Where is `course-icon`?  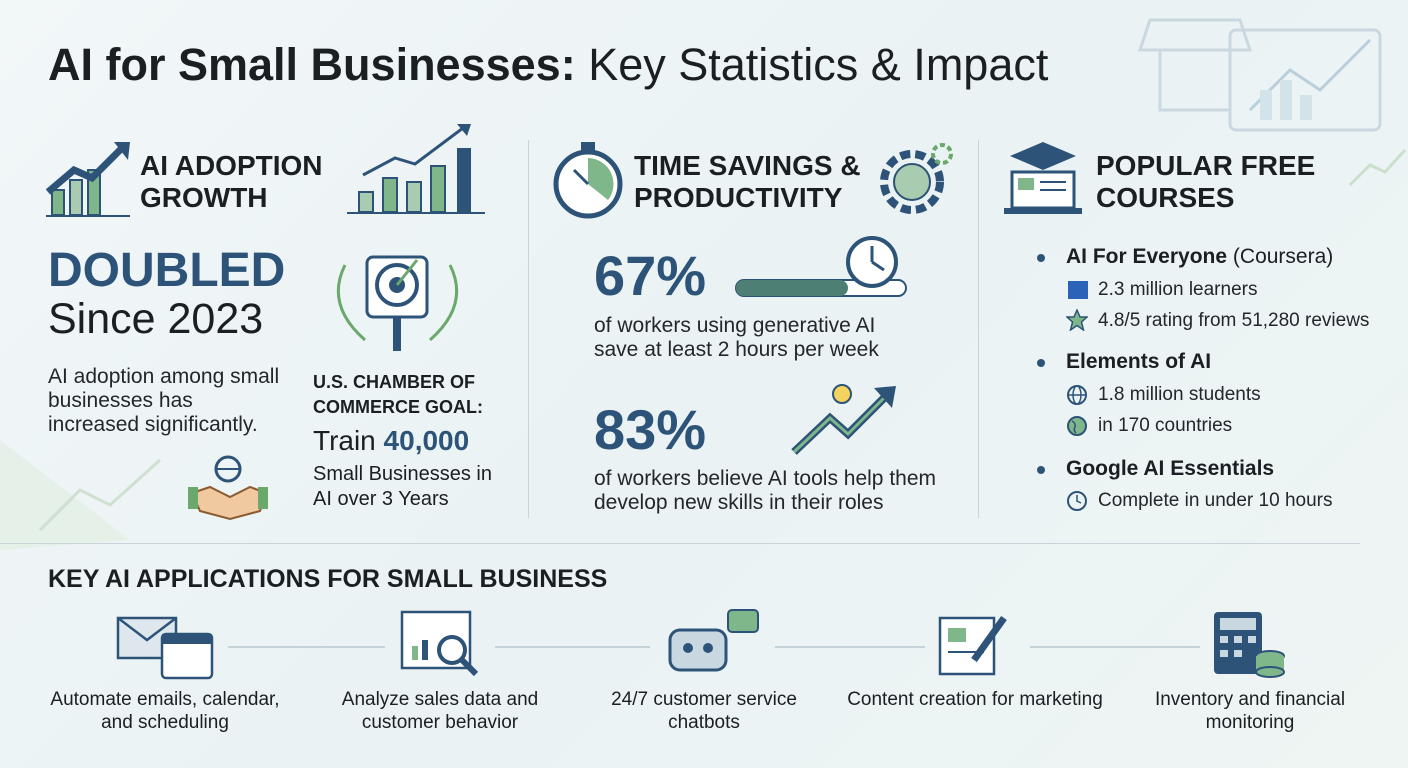 course-icon is located at coordinates (1043, 178).